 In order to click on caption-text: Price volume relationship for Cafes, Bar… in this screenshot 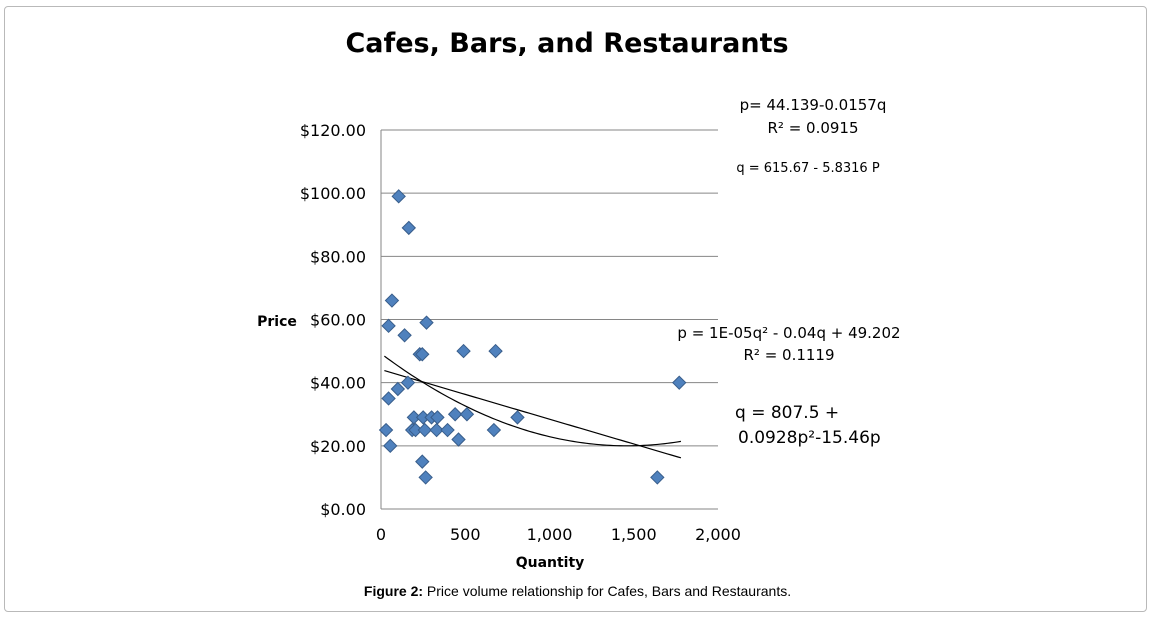, I will do `click(607, 591)`.